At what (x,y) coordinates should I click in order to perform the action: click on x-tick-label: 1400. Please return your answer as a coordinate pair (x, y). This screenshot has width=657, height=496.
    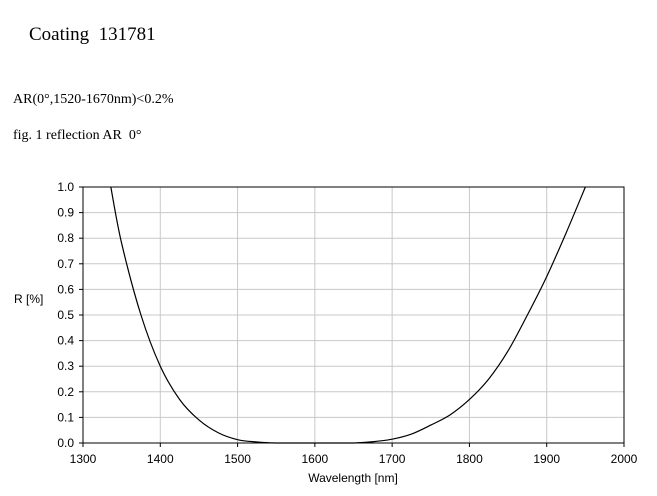
    Looking at the image, I should click on (160, 459).